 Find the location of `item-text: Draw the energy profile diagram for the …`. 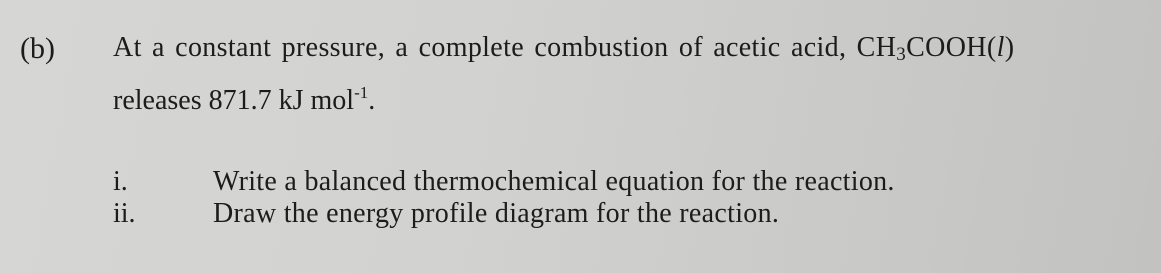

item-text: Draw the energy profile diagram for the … is located at coordinates (496, 213).